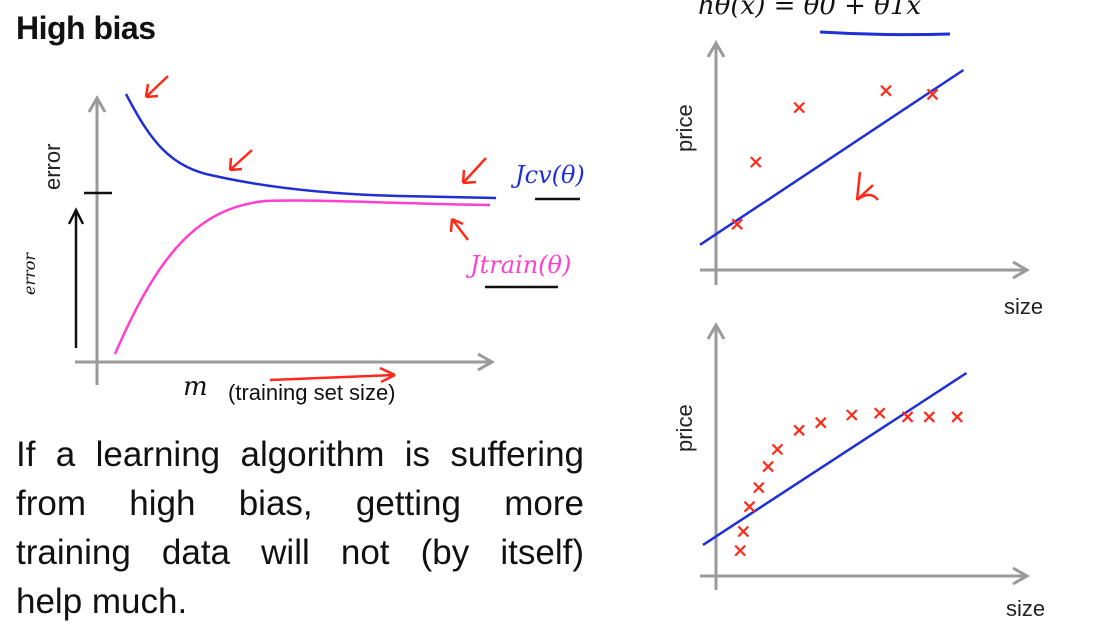 The height and width of the screenshot is (626, 1098). I want to click on bottom-y-label: price, so click(684, 428).